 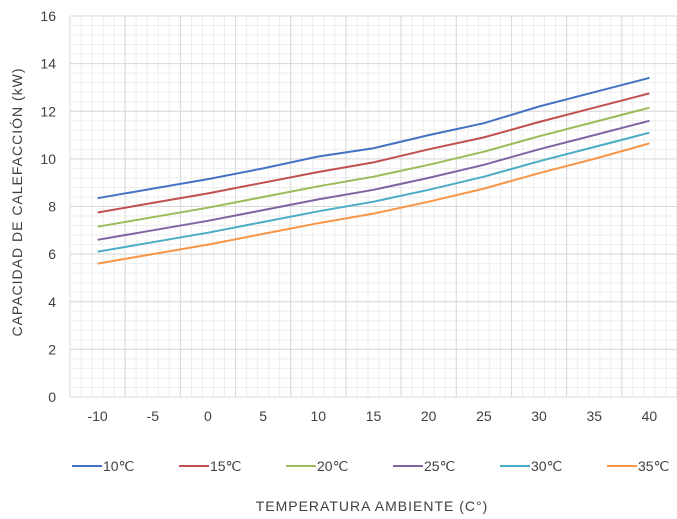 I want to click on x-tick-label: 30, so click(x=539, y=416).